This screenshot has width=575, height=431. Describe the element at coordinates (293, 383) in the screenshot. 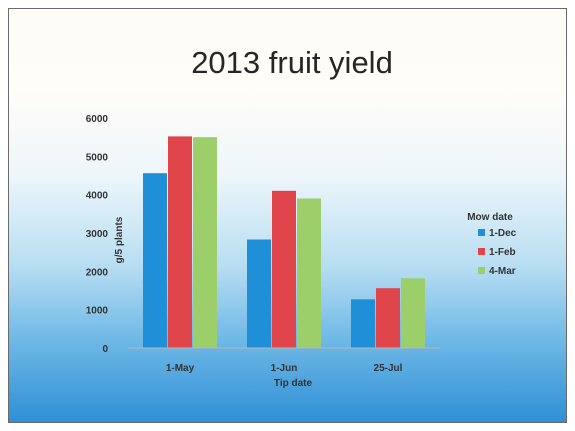

I see `x-axis-label: Tip date` at that location.